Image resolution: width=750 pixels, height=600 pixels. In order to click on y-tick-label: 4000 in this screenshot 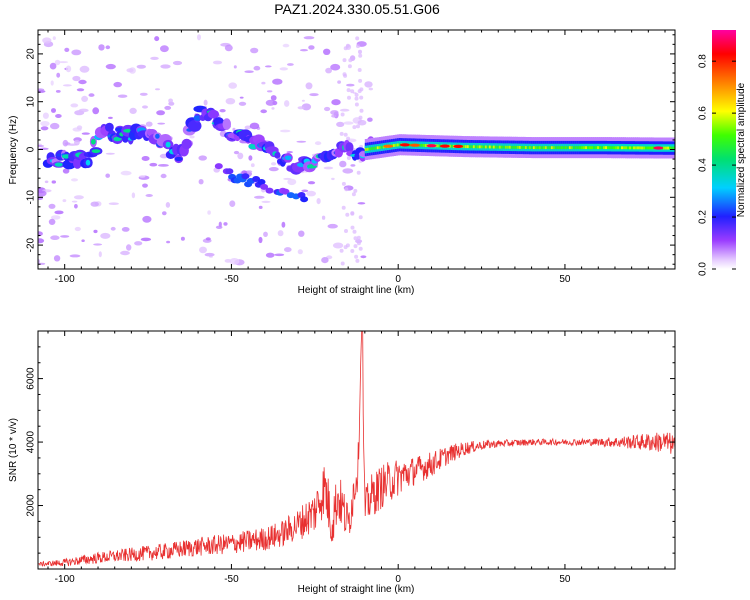, I will do `click(31, 442)`.